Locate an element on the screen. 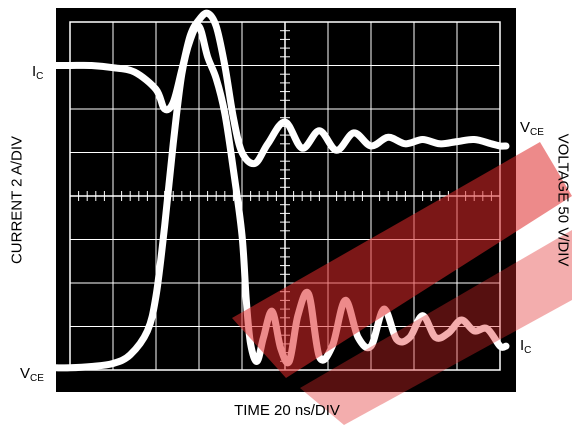 The image size is (574, 425). vce-label-left-sub: CE is located at coordinates (37, 378).